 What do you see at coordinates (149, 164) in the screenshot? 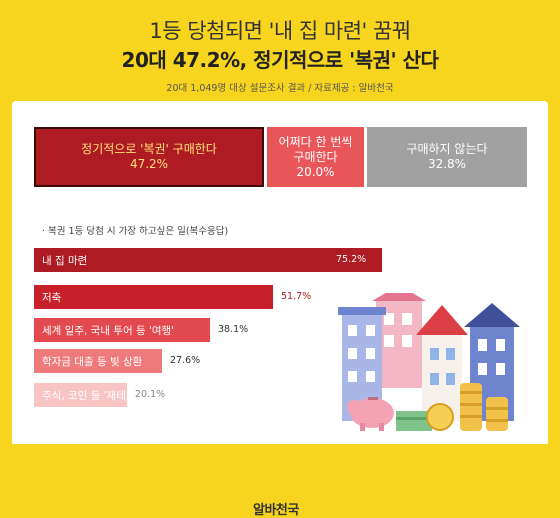
I see `stack-segment-value: 47.2%` at bounding box center [149, 164].